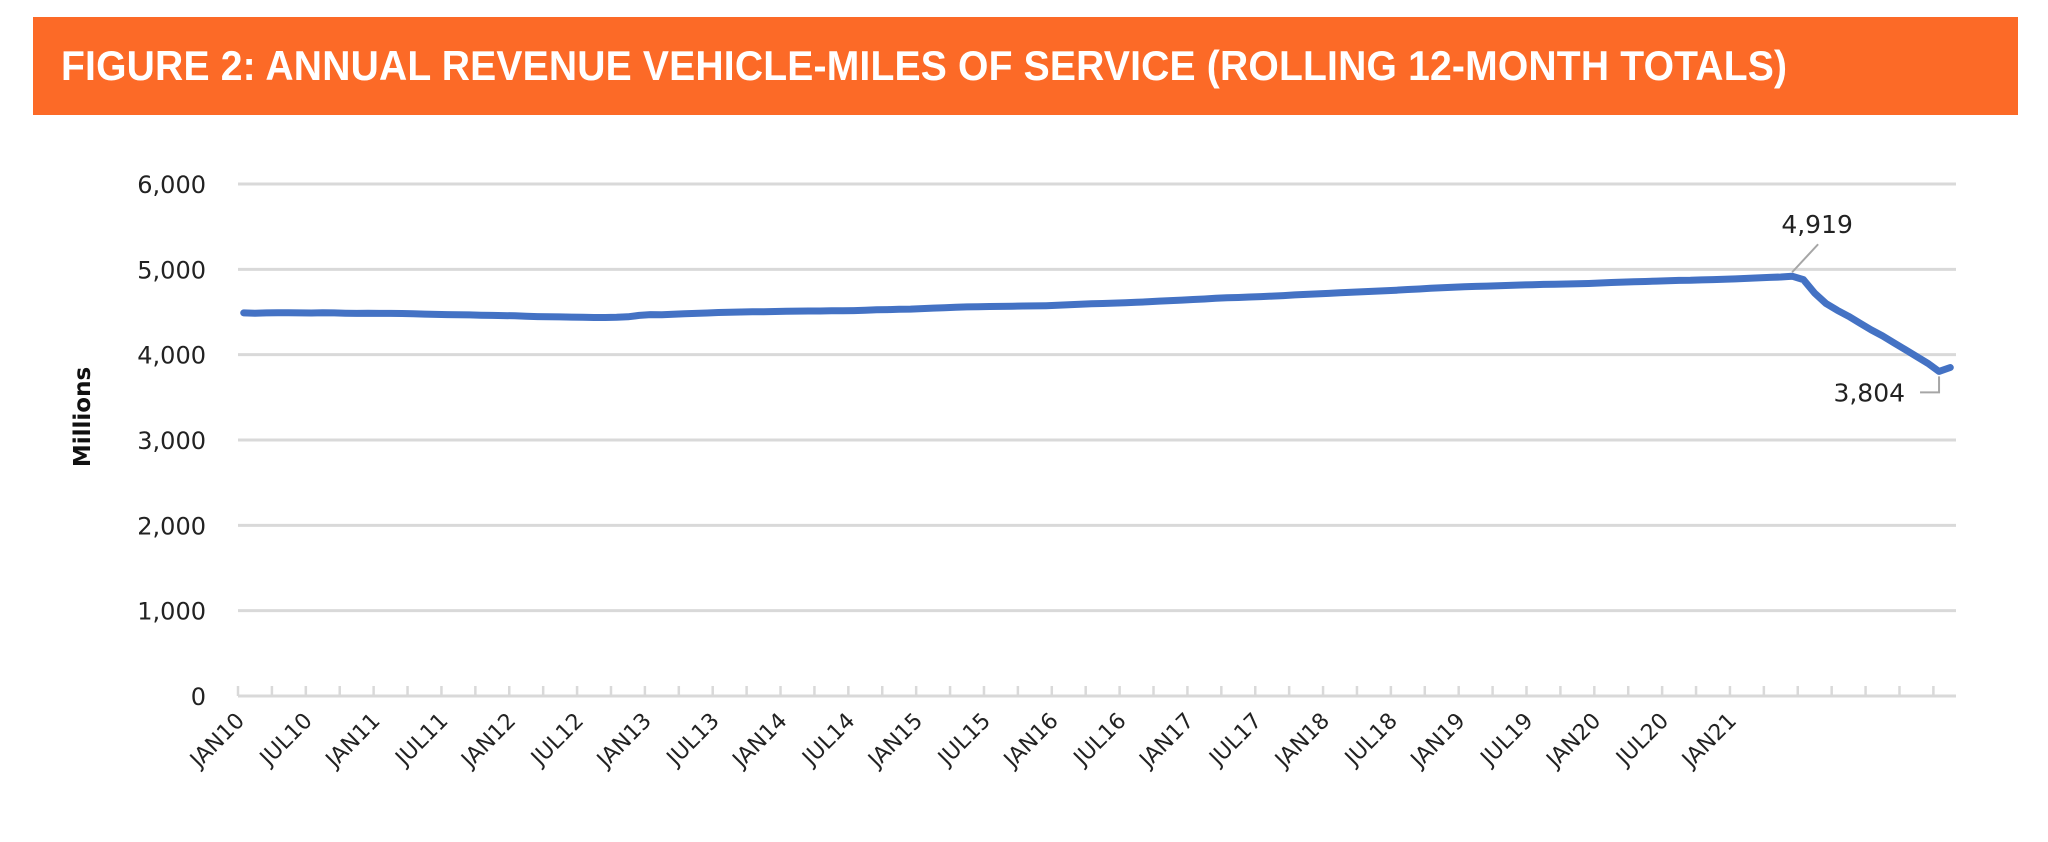 The height and width of the screenshot is (842, 2048). What do you see at coordinates (1166, 741) in the screenshot?
I see `x-tick-label: JAN17` at bounding box center [1166, 741].